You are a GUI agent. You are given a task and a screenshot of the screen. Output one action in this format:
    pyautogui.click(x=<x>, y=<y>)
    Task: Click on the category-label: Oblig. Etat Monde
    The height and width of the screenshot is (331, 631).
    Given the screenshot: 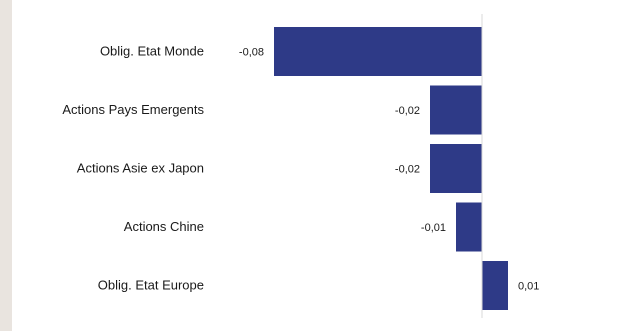 What is the action you would take?
    pyautogui.click(x=152, y=51)
    